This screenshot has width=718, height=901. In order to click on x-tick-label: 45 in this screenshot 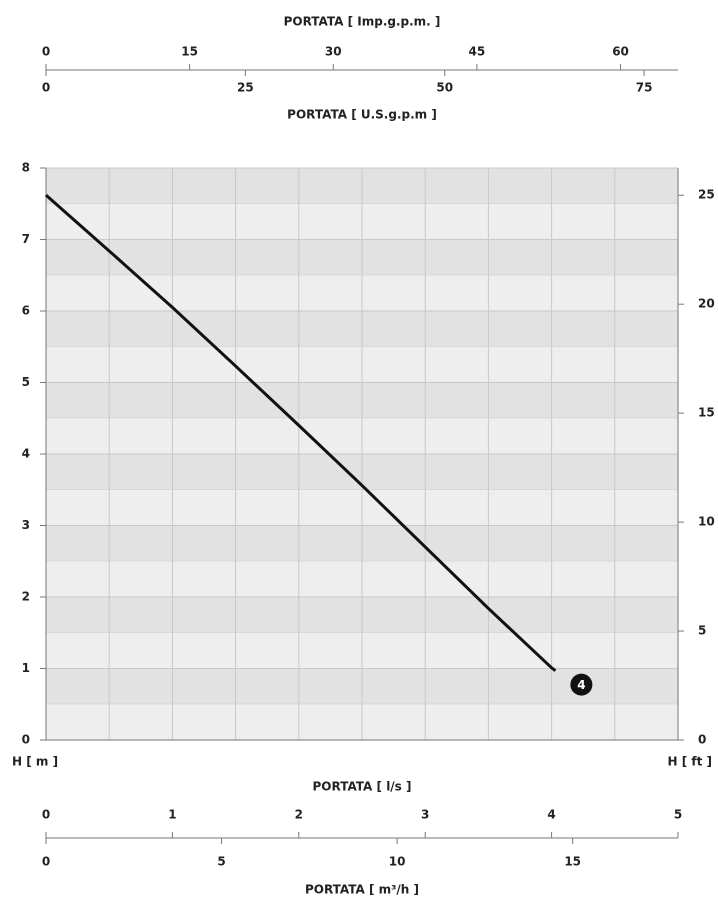, I will do `click(477, 52)`.